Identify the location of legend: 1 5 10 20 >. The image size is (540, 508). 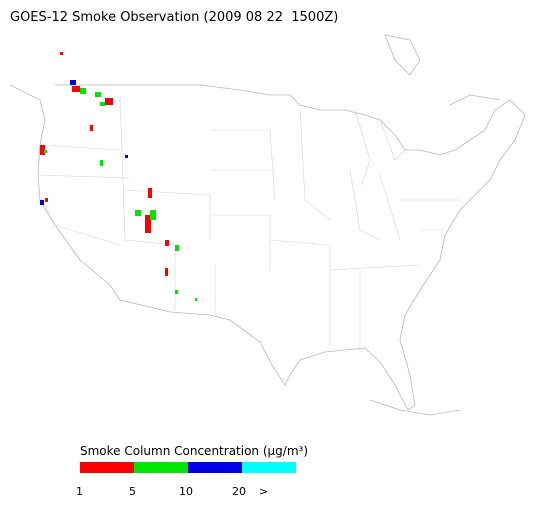
(186, 480).